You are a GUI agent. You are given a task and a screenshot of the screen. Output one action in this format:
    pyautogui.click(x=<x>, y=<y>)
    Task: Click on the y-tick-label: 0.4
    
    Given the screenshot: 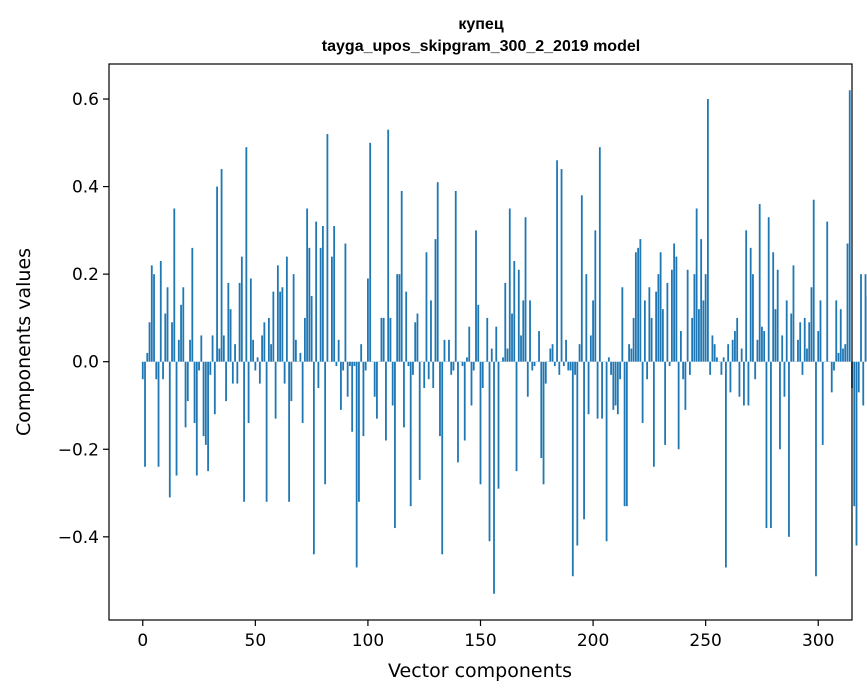 What is the action you would take?
    pyautogui.click(x=85, y=188)
    